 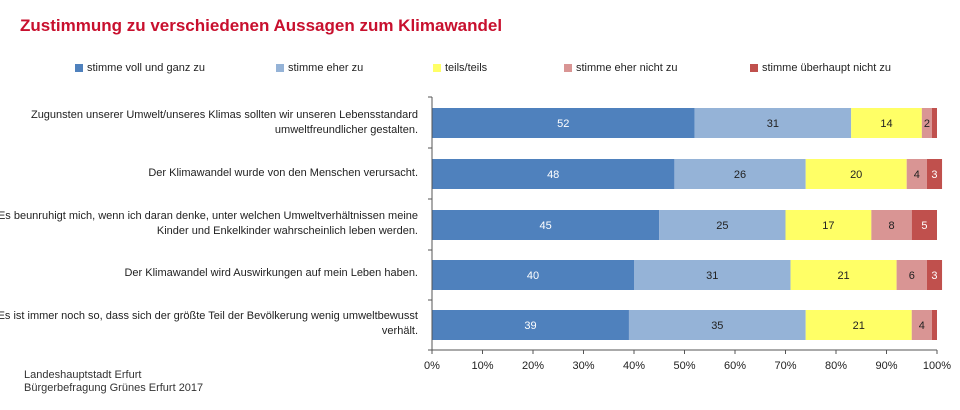 I want to click on data-label: 25, so click(x=722, y=226).